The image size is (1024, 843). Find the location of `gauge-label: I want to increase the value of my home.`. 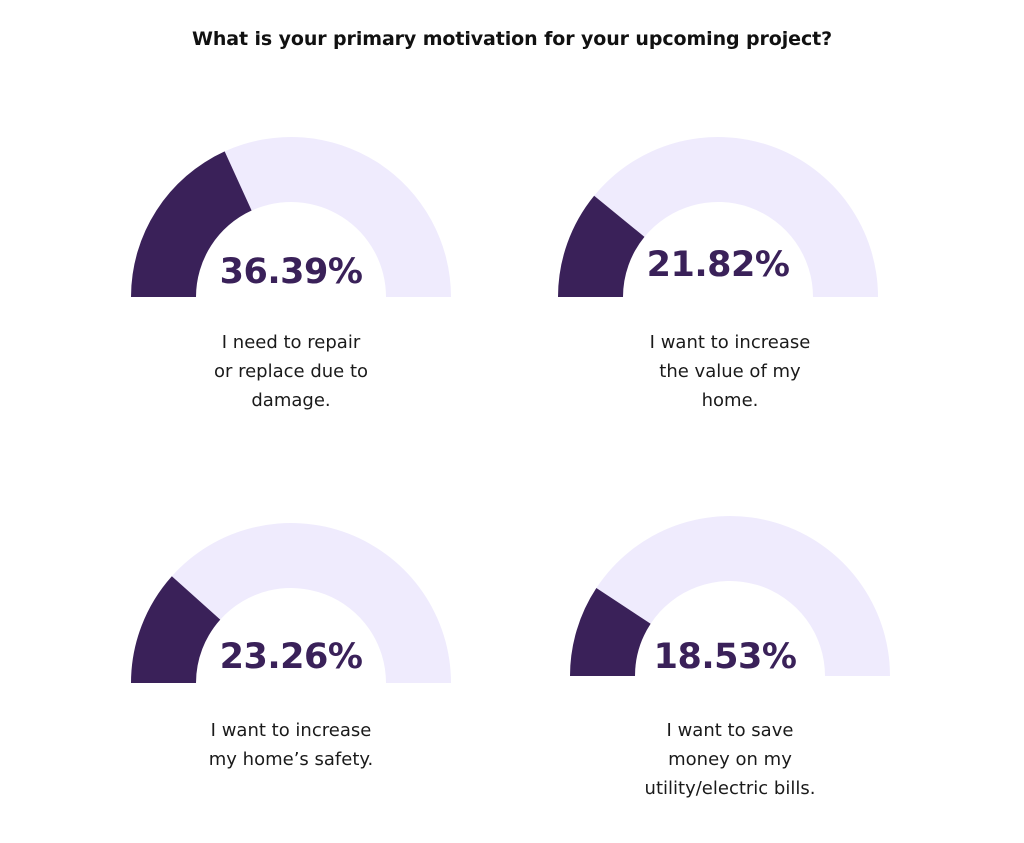

gauge-label: I want to increase the value of my home. is located at coordinates (730, 371).